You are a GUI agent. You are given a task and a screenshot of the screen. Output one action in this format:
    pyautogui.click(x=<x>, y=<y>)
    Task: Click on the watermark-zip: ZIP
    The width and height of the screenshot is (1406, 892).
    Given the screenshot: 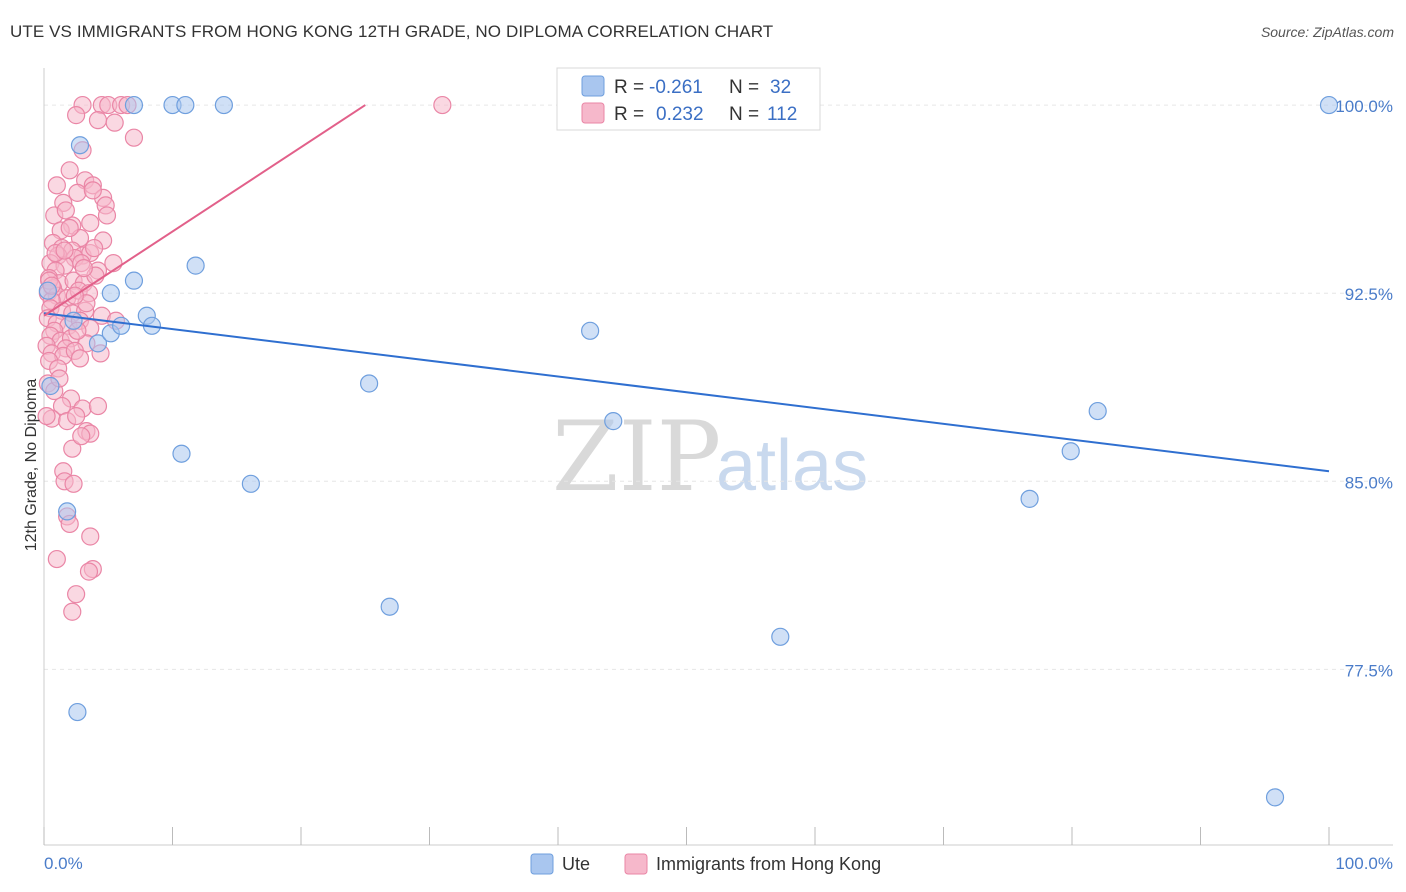 What is the action you would take?
    pyautogui.click(x=636, y=457)
    